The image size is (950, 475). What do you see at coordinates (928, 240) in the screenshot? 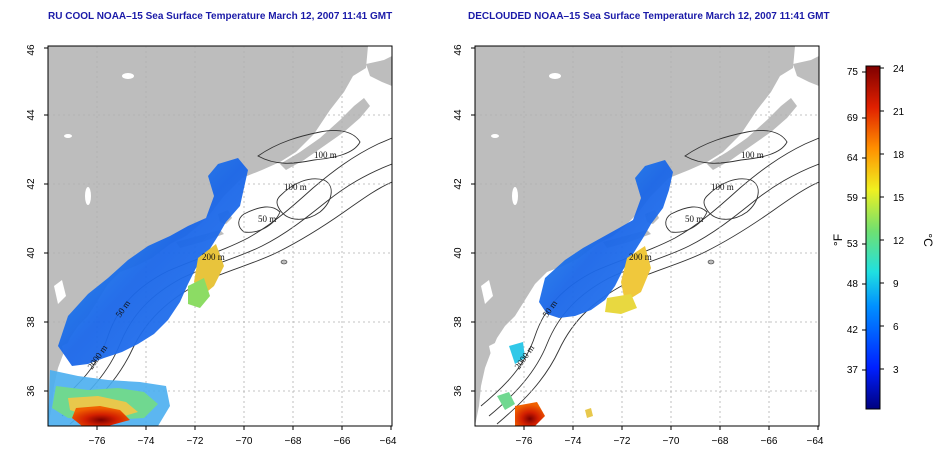
I see `celsius-unit-label: °C` at bounding box center [928, 240].